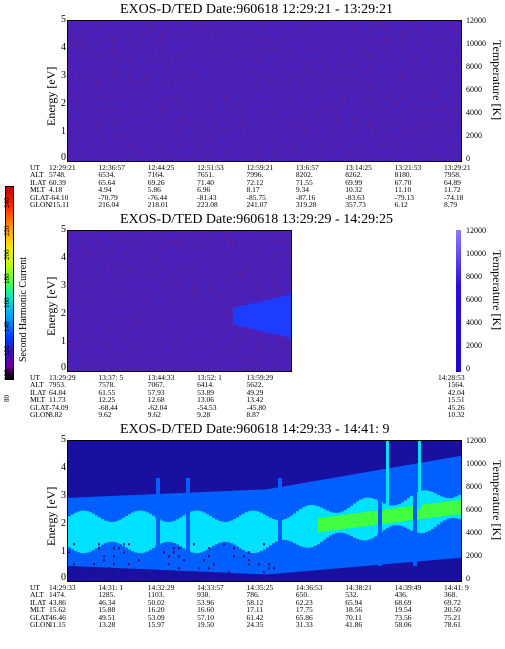  What do you see at coordinates (401, 204) in the screenshot?
I see `table-cell: 6.12` at bounding box center [401, 204].